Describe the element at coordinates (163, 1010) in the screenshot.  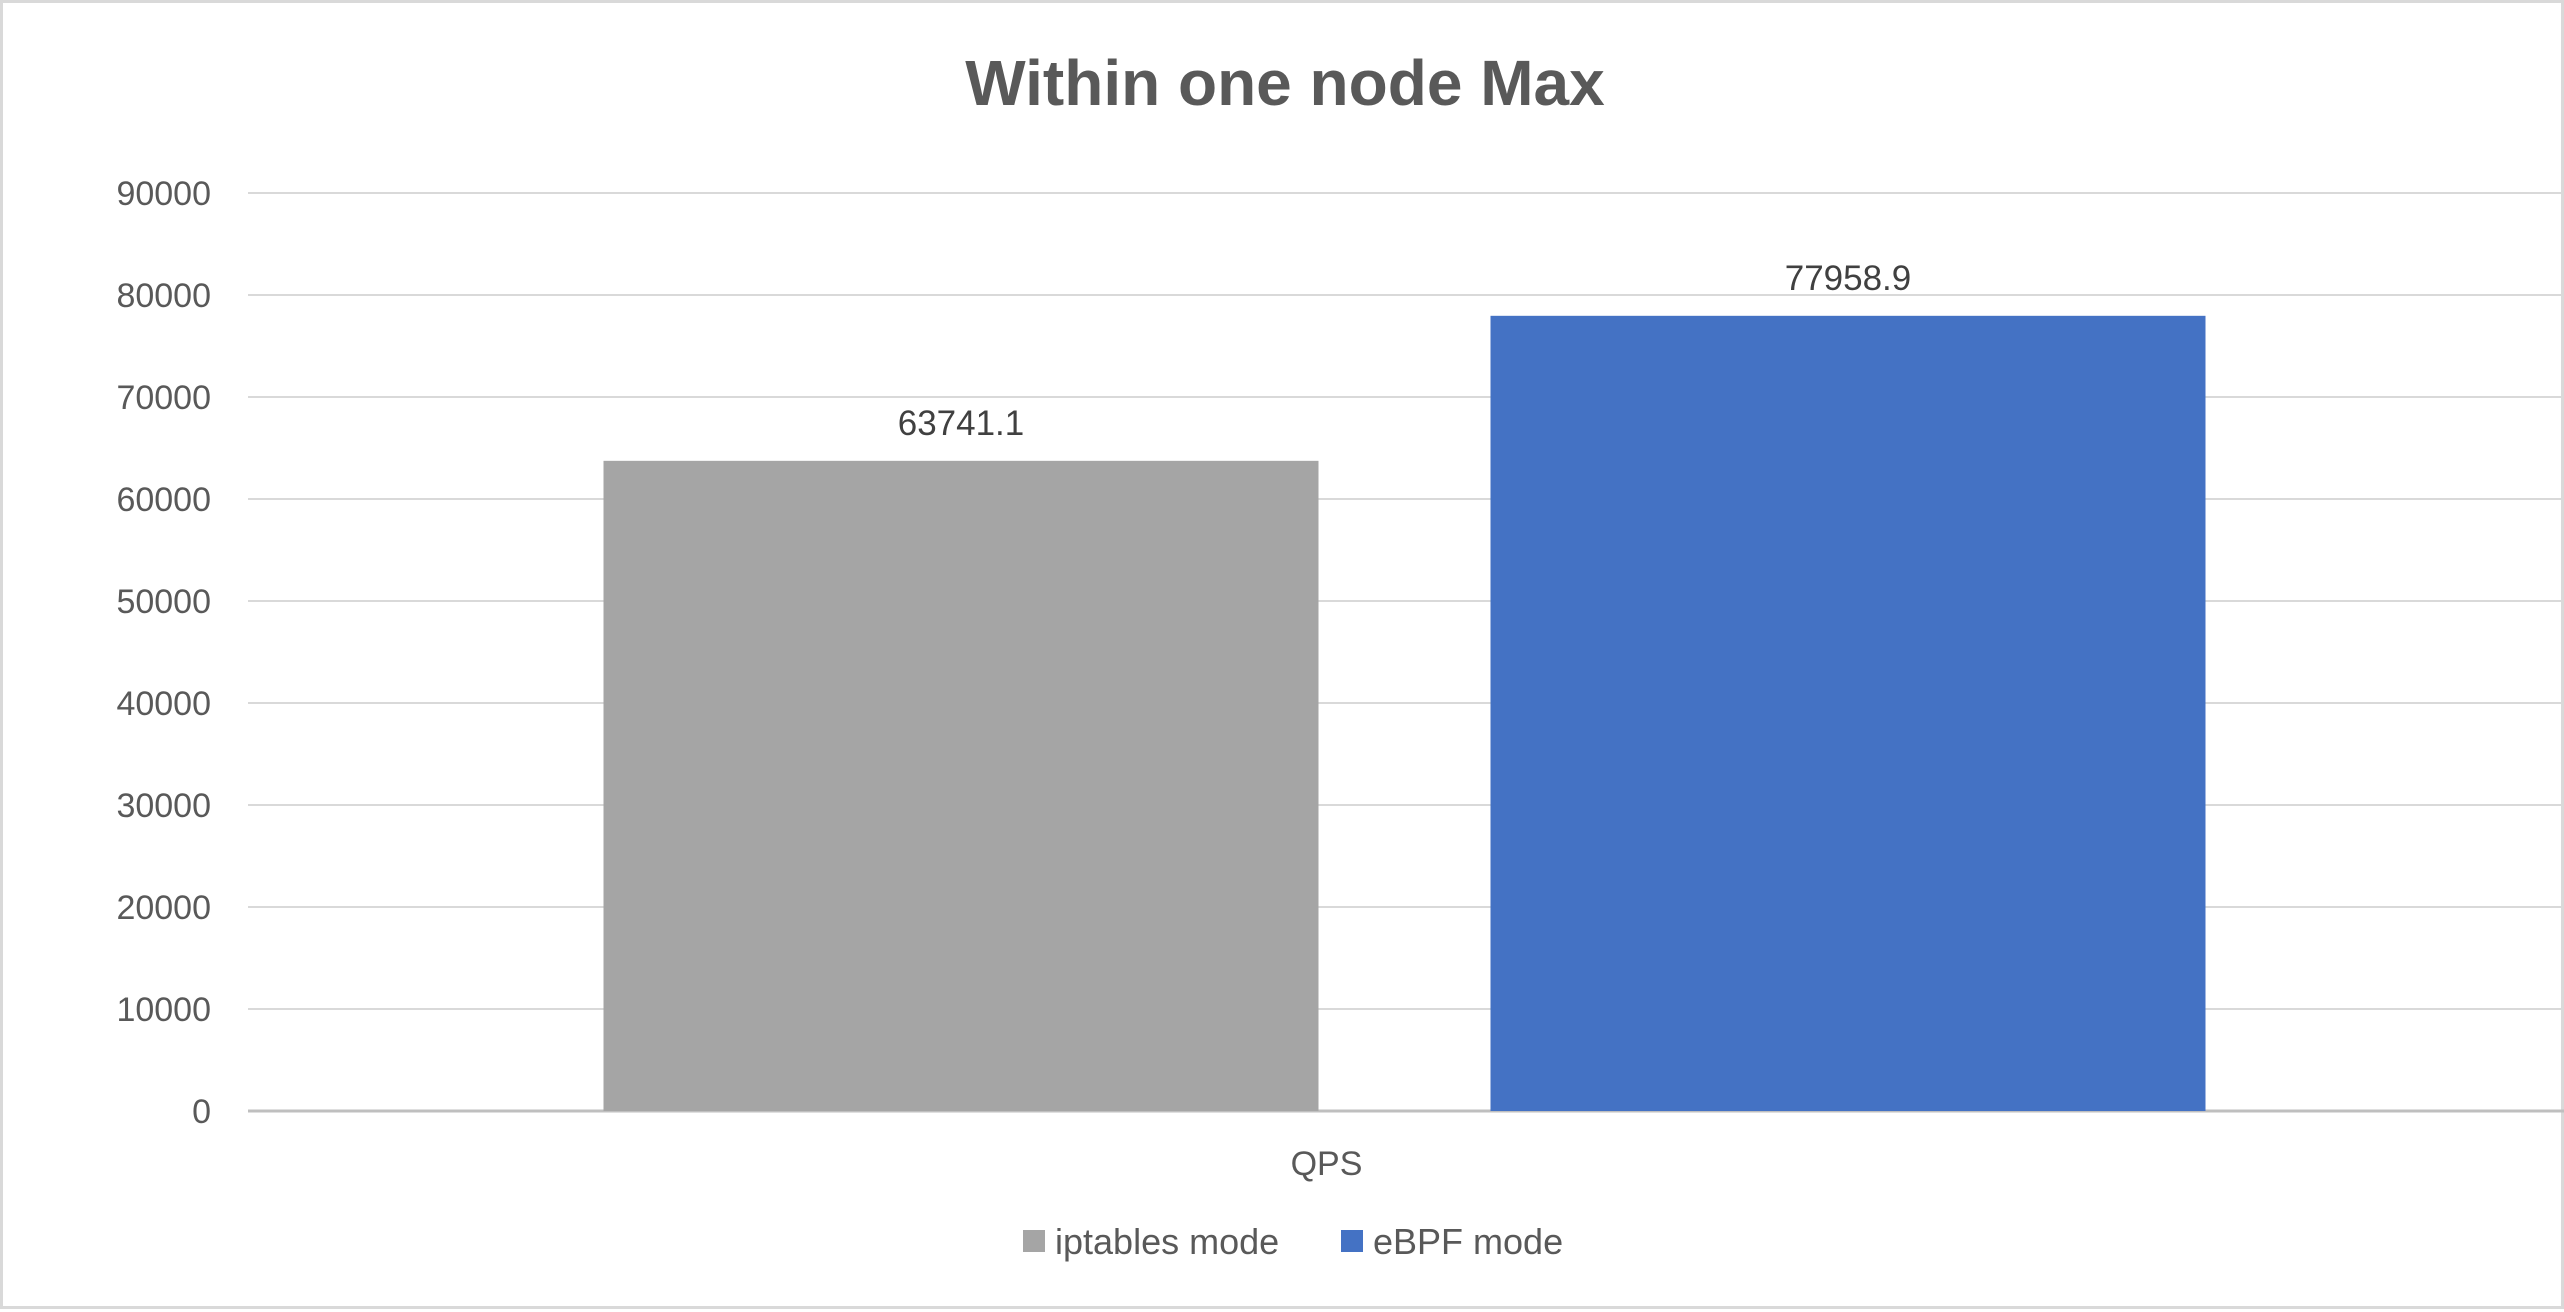
I see `y-tick-label: 10000` at that location.